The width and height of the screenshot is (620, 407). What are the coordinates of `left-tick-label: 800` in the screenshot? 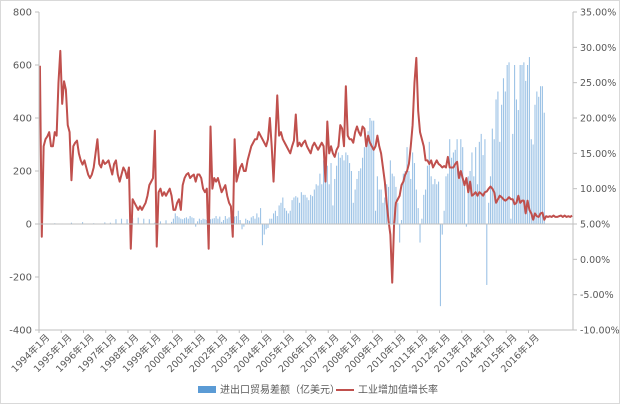 It's located at (22, 13).